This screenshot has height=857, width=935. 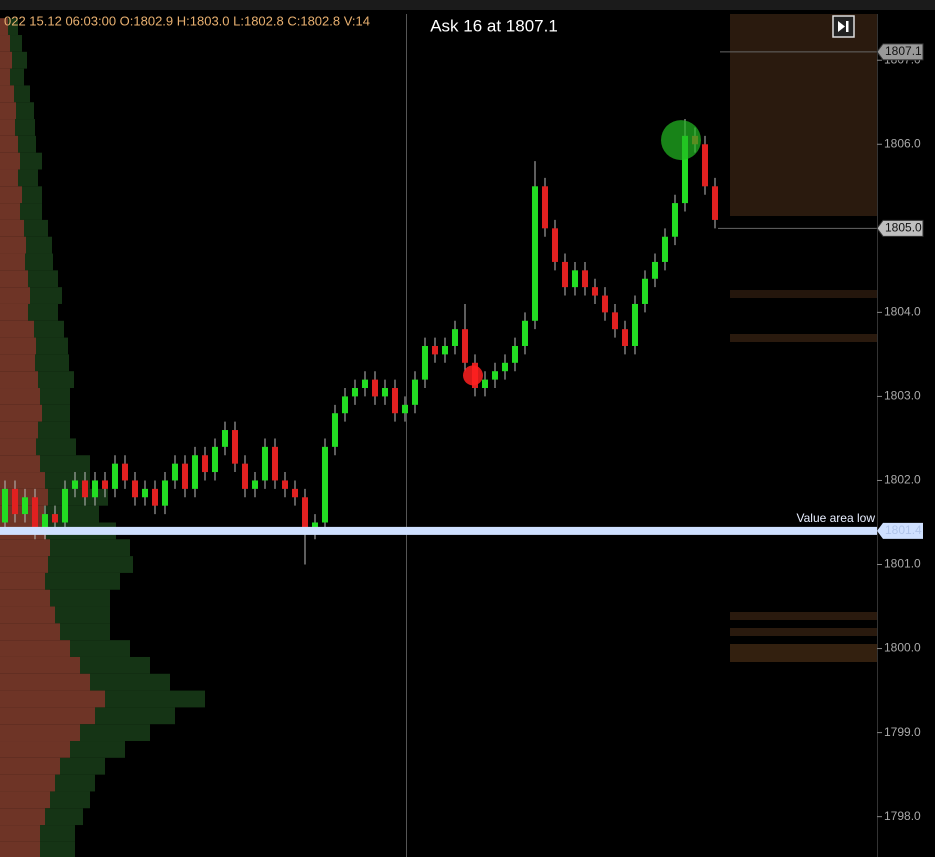 What do you see at coordinates (902, 312) in the screenshot?
I see `y-tick-label: 1804.0` at bounding box center [902, 312].